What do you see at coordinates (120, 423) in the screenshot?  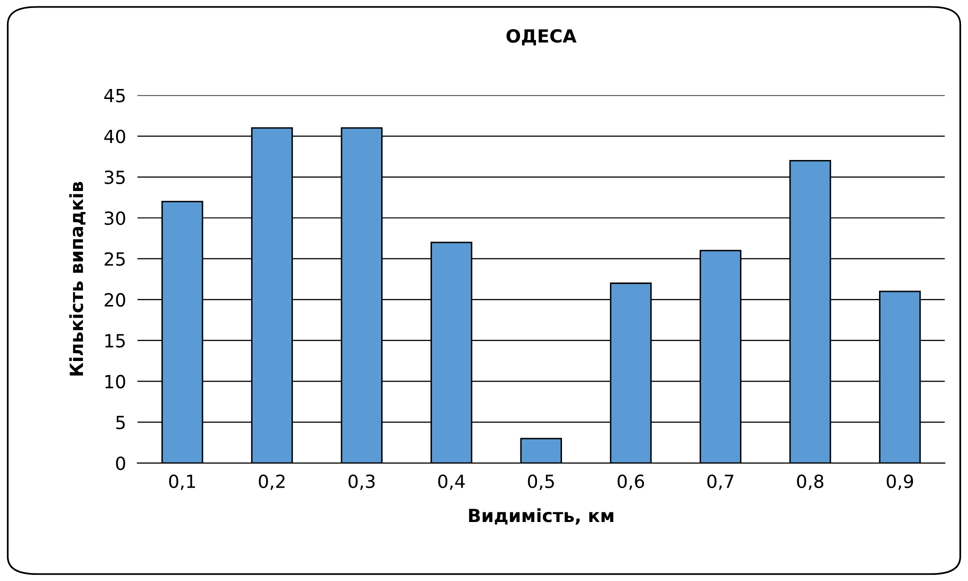 I see `y-tick-label: 5` at bounding box center [120, 423].